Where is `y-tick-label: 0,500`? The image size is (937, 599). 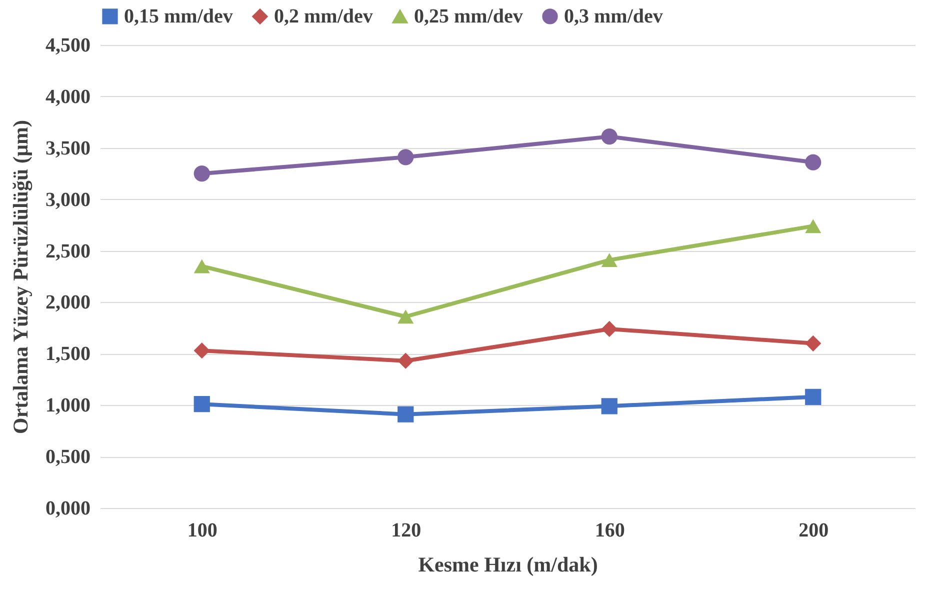 y-tick-label: 0,500 is located at coordinates (68, 457).